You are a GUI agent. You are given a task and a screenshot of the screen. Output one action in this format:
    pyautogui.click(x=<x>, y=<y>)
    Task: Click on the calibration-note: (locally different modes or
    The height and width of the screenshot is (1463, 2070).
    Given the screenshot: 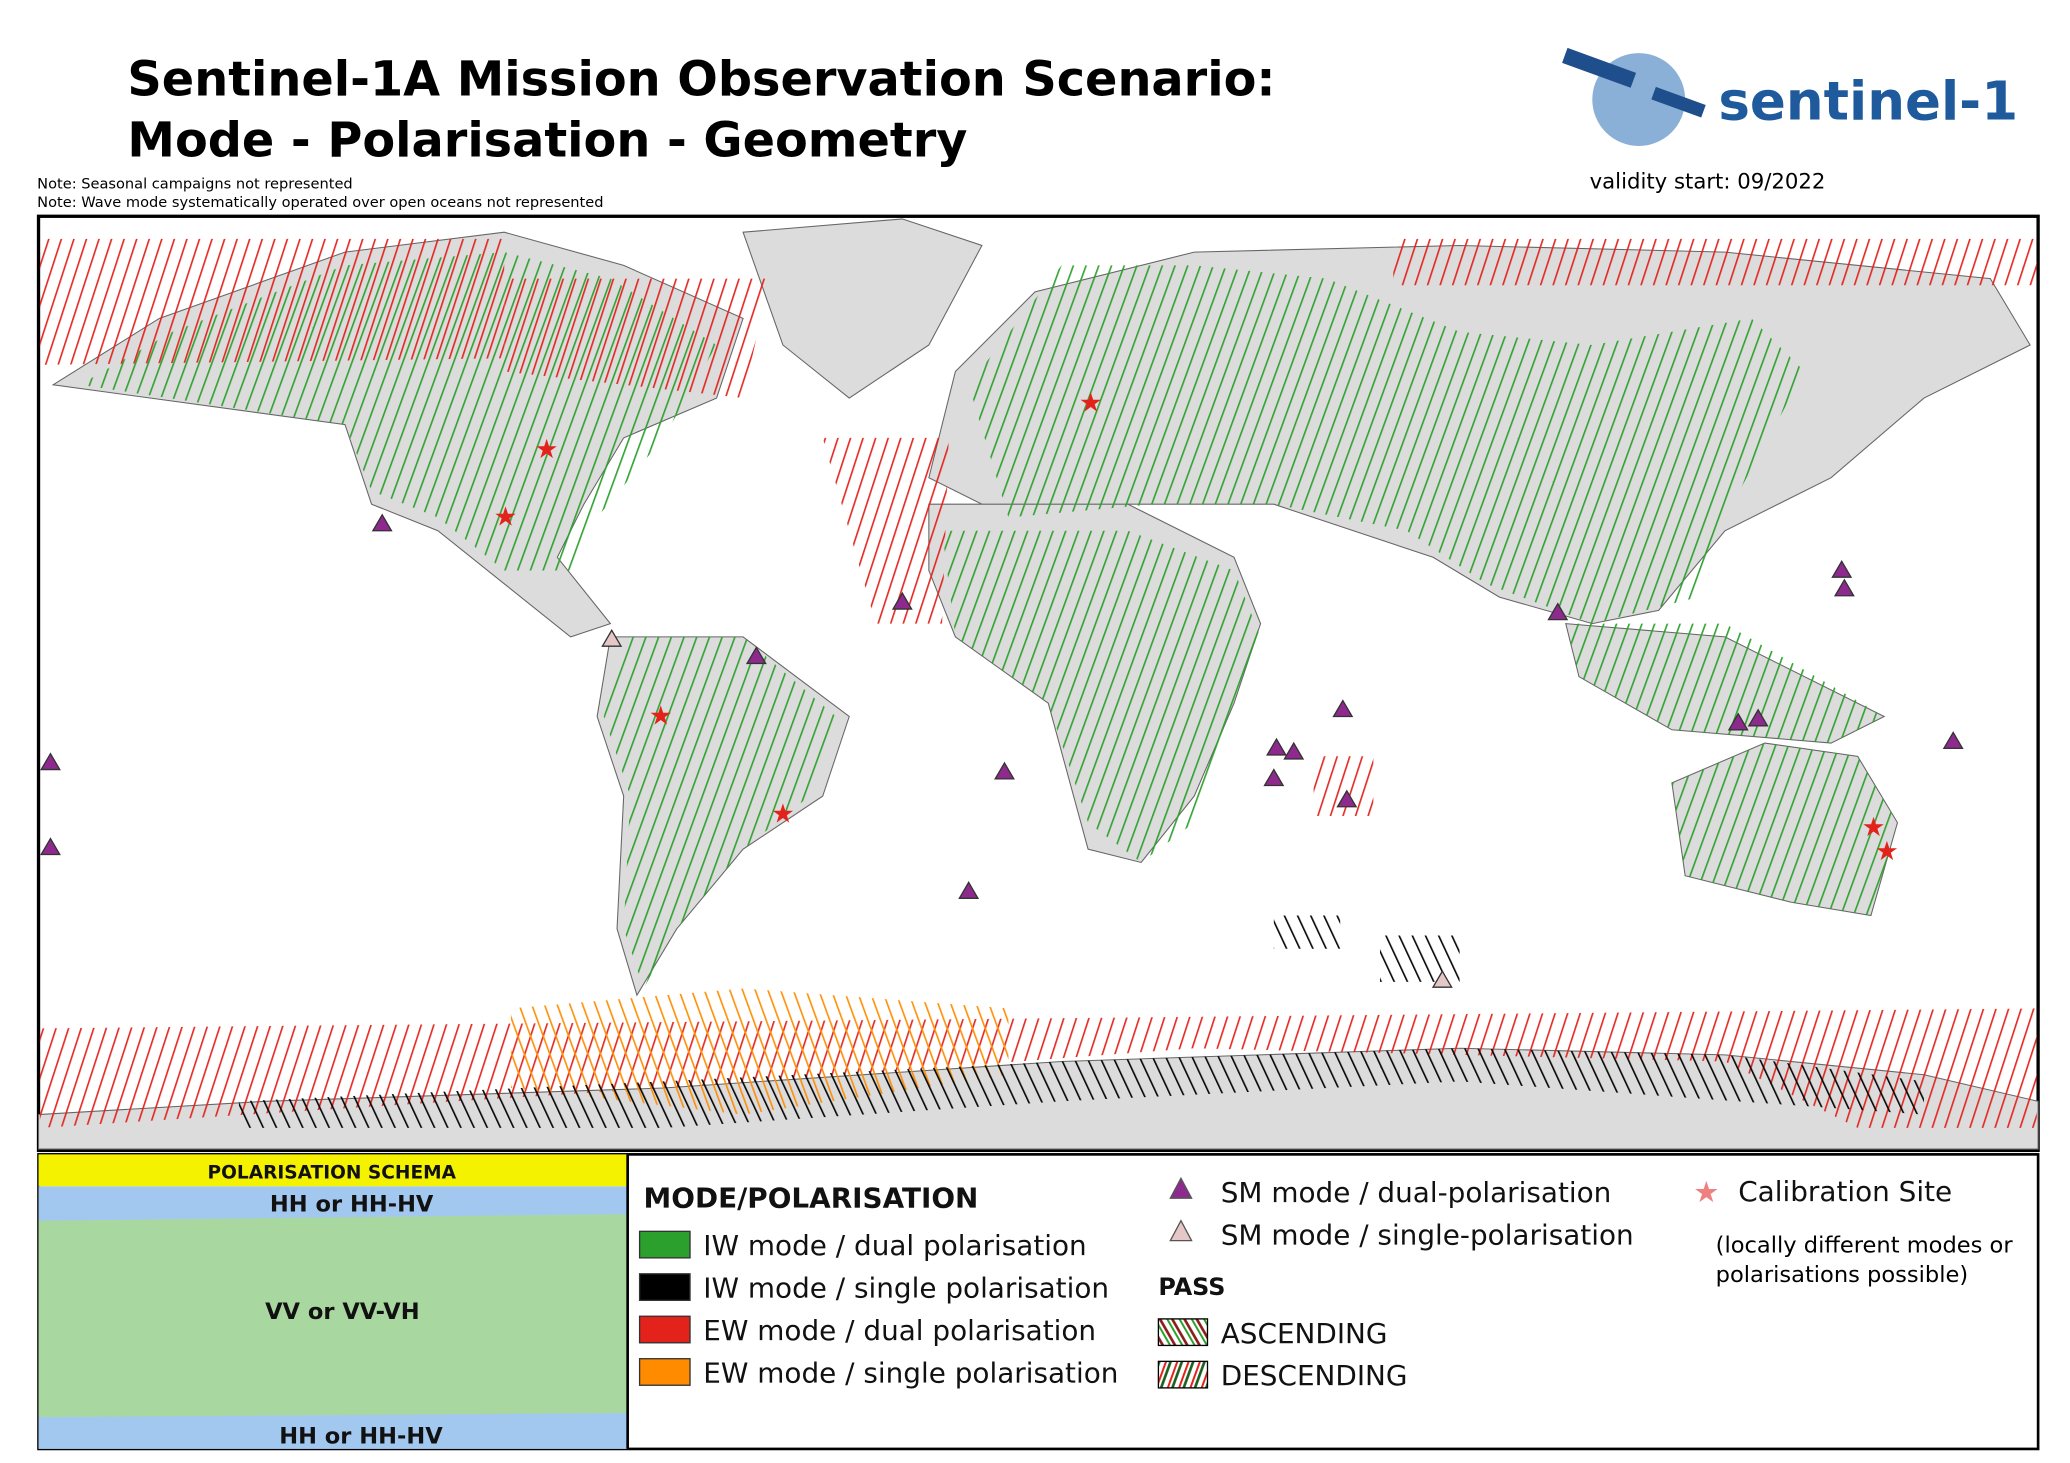 What is the action you would take?
    pyautogui.click(x=1865, y=1246)
    